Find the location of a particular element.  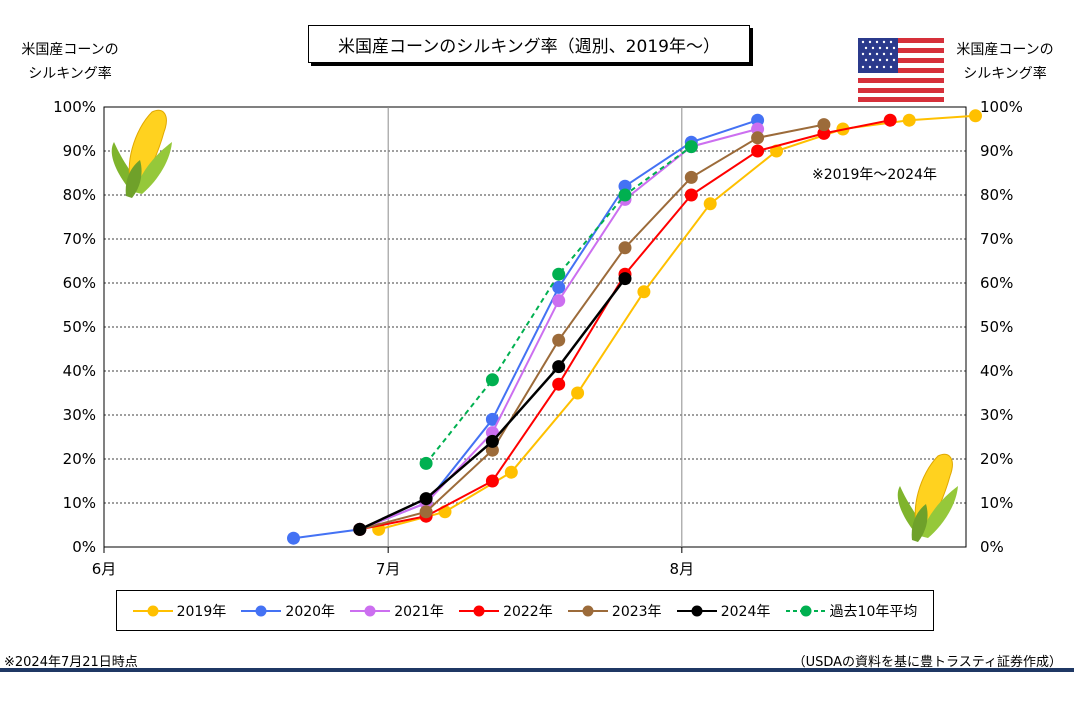

left-axis-title: 米国産コーンの シルキング率 is located at coordinates (70, 62).